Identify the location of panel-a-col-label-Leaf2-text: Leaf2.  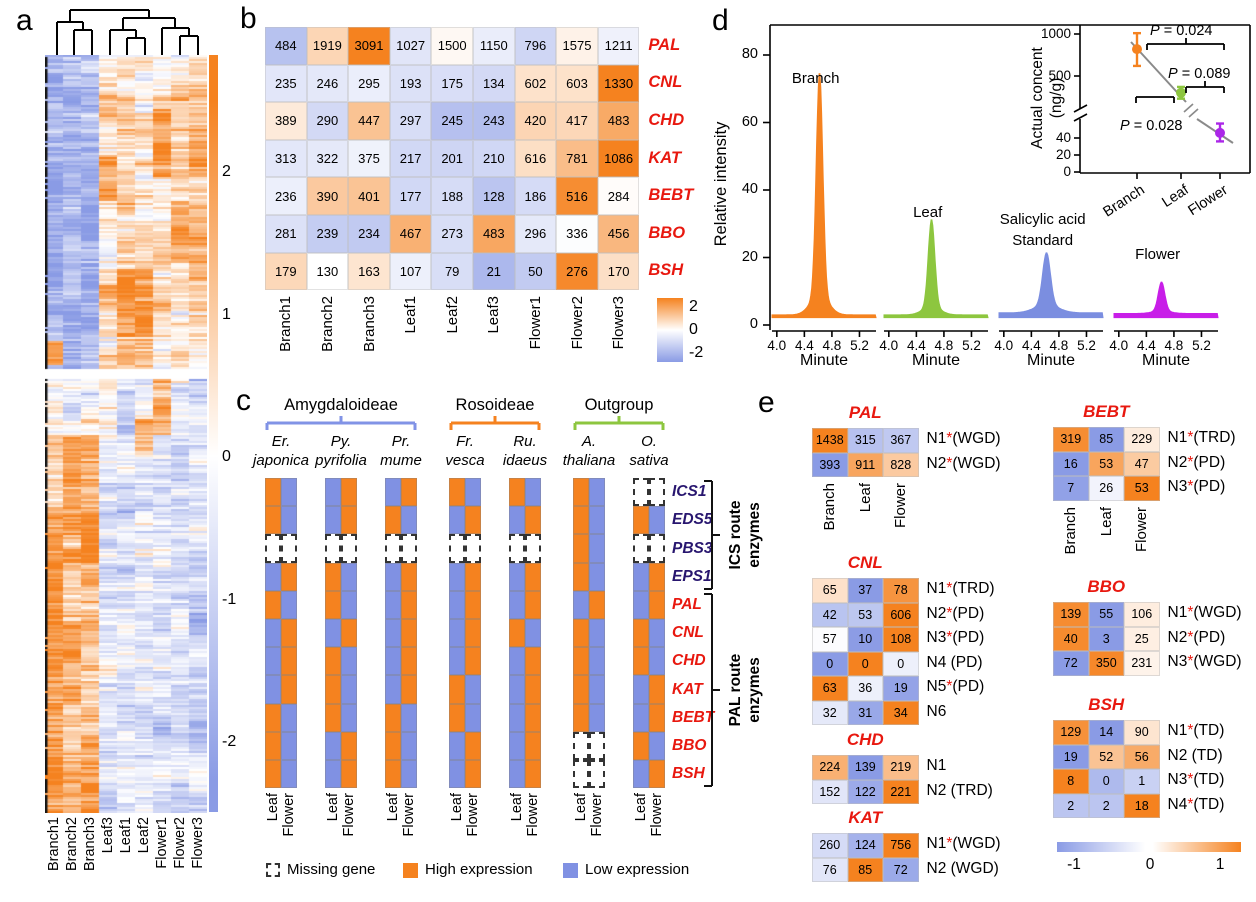
(144, 835).